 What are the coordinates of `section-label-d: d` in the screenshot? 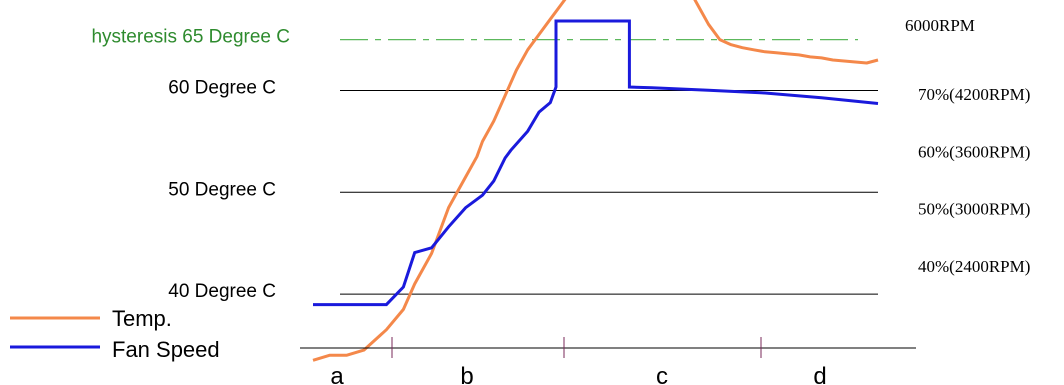 It's located at (819, 374).